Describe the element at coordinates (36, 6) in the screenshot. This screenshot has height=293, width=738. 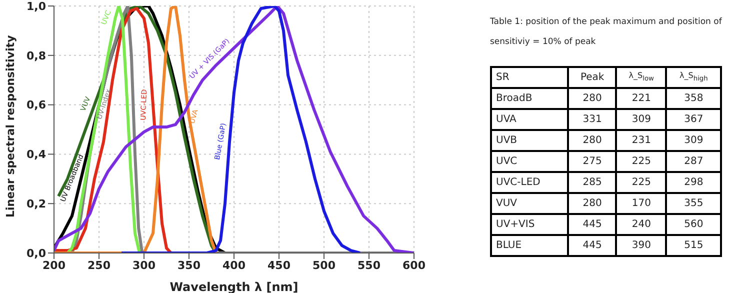
I see `y-tick-label: 1,0` at that location.